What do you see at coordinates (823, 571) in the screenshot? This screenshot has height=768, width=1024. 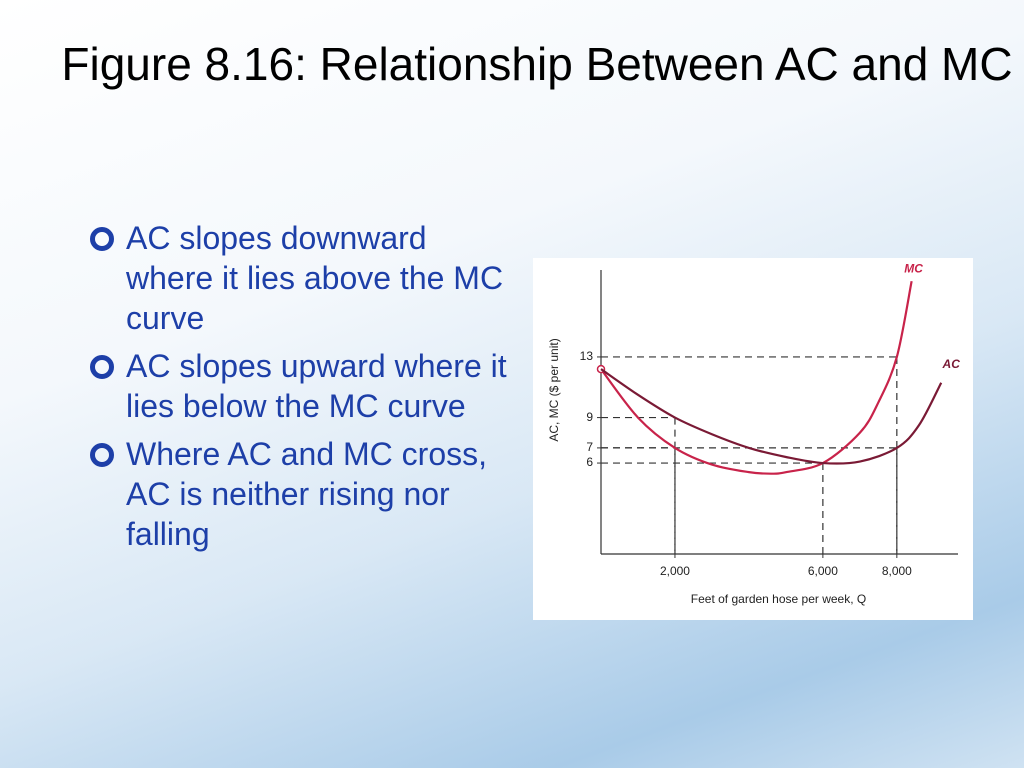 I see `x-tick-label: 6,000` at bounding box center [823, 571].